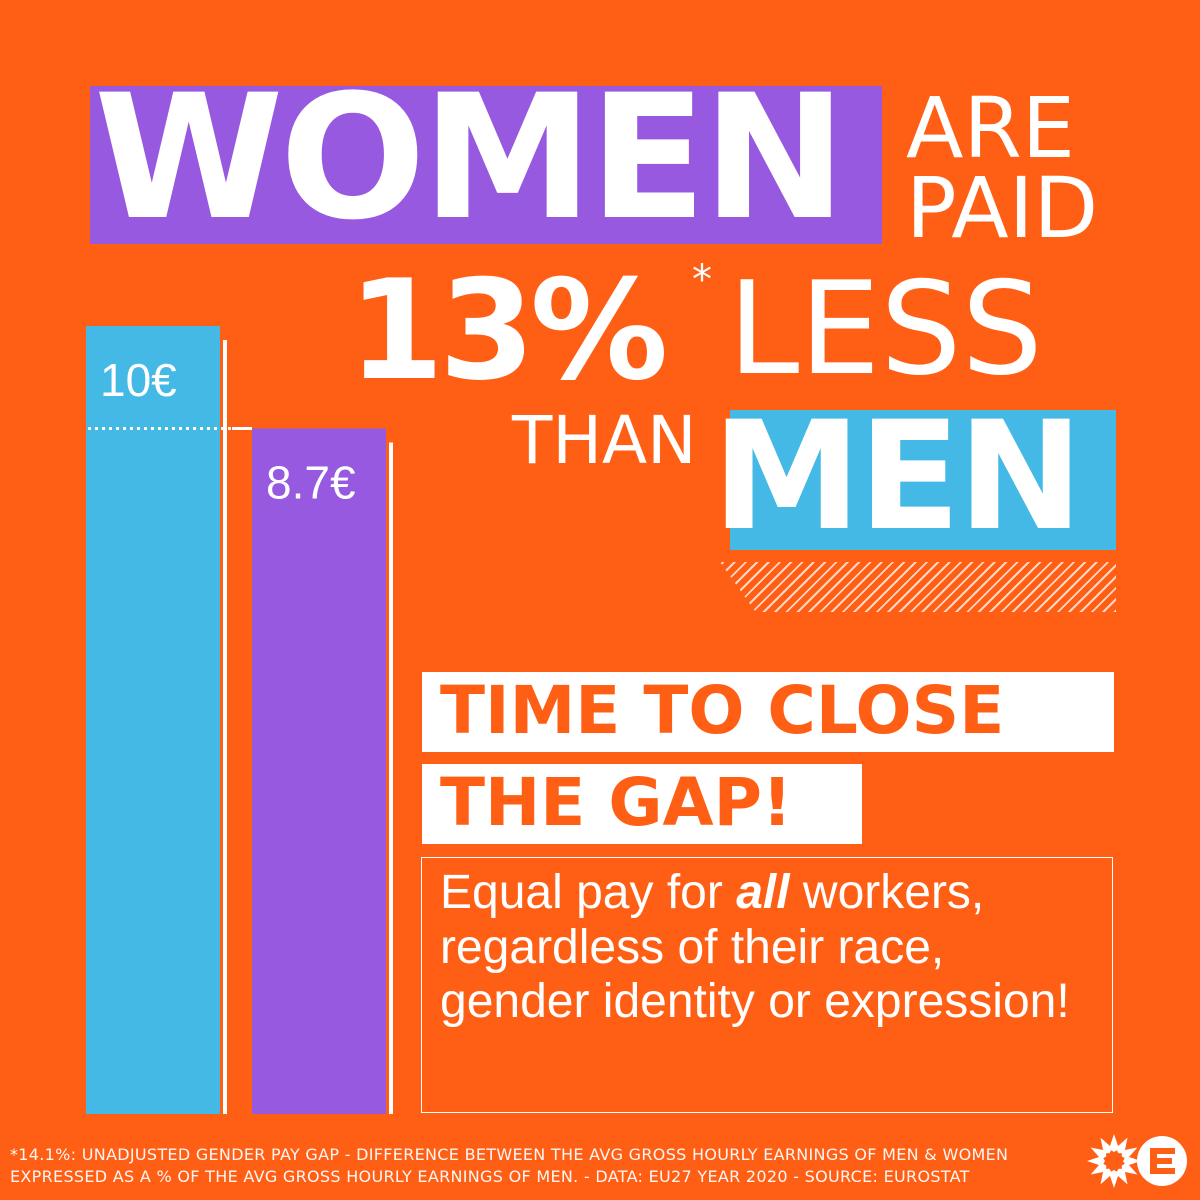 The width and height of the screenshot is (1200, 1200). Describe the element at coordinates (486, 165) in the screenshot. I see `women-highlight-box` at that location.